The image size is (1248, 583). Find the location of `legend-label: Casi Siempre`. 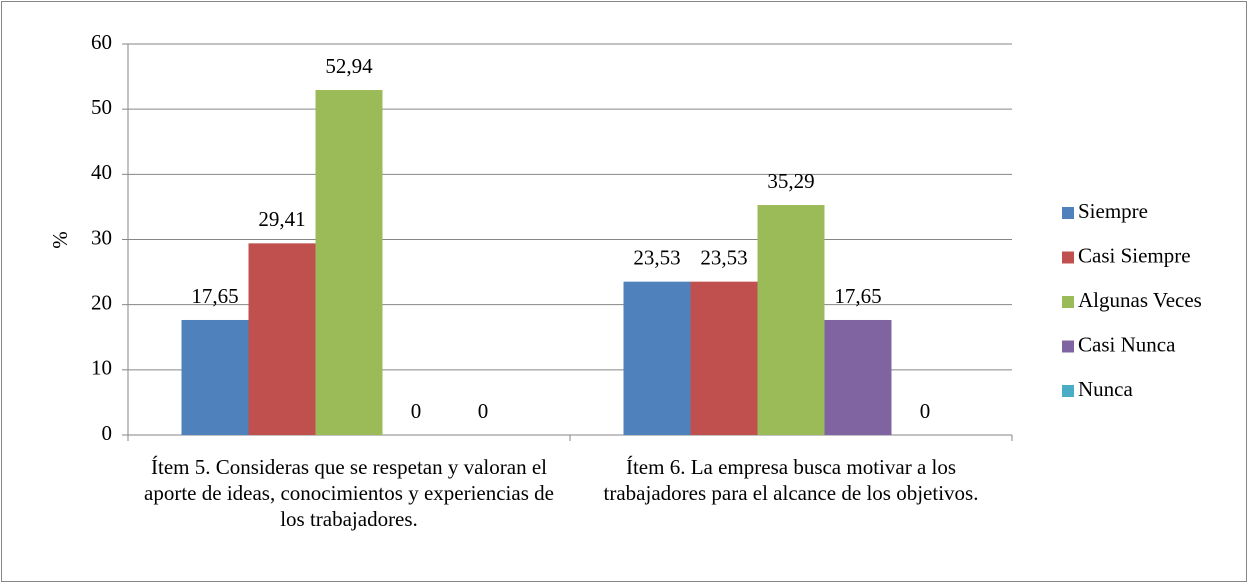

legend-label: Casi Siempre is located at coordinates (1134, 255).